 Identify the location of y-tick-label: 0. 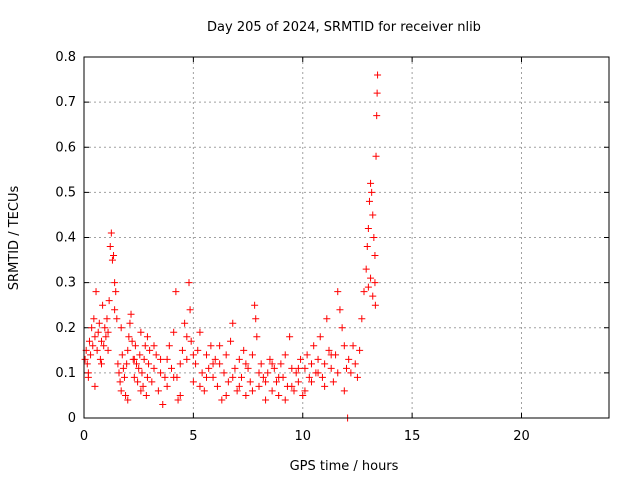
(72, 418).